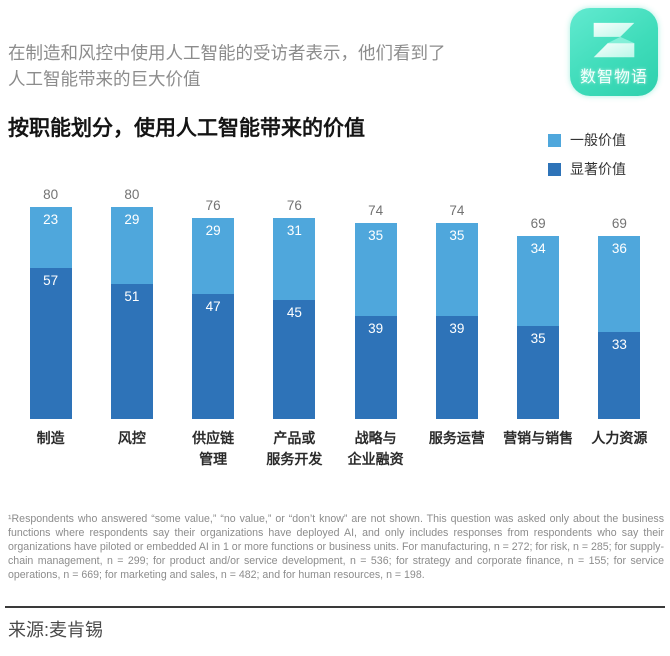 This screenshot has width=670, height=656. I want to click on bar-column: 69 36 33, so click(619, 317).